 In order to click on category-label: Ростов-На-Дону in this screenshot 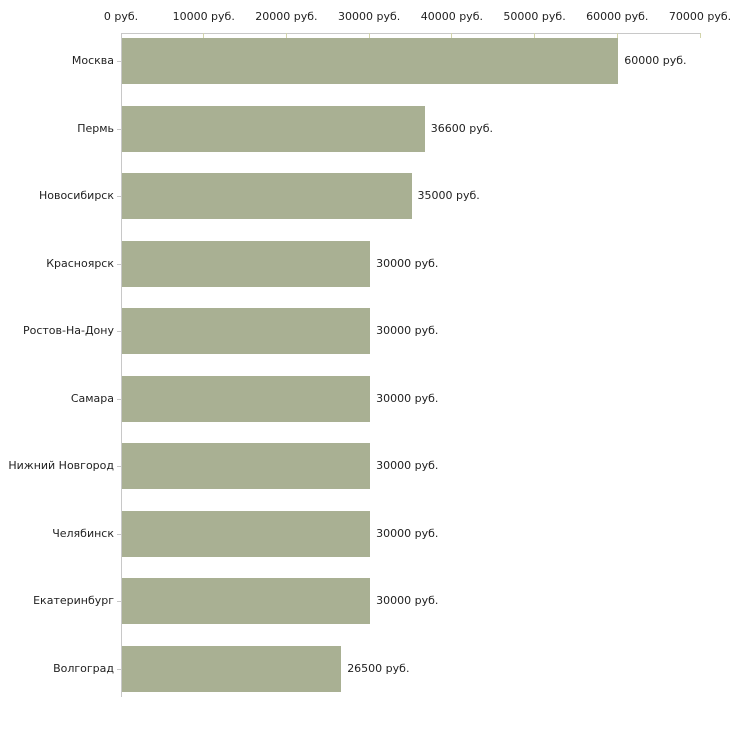, I will do `click(68, 330)`.